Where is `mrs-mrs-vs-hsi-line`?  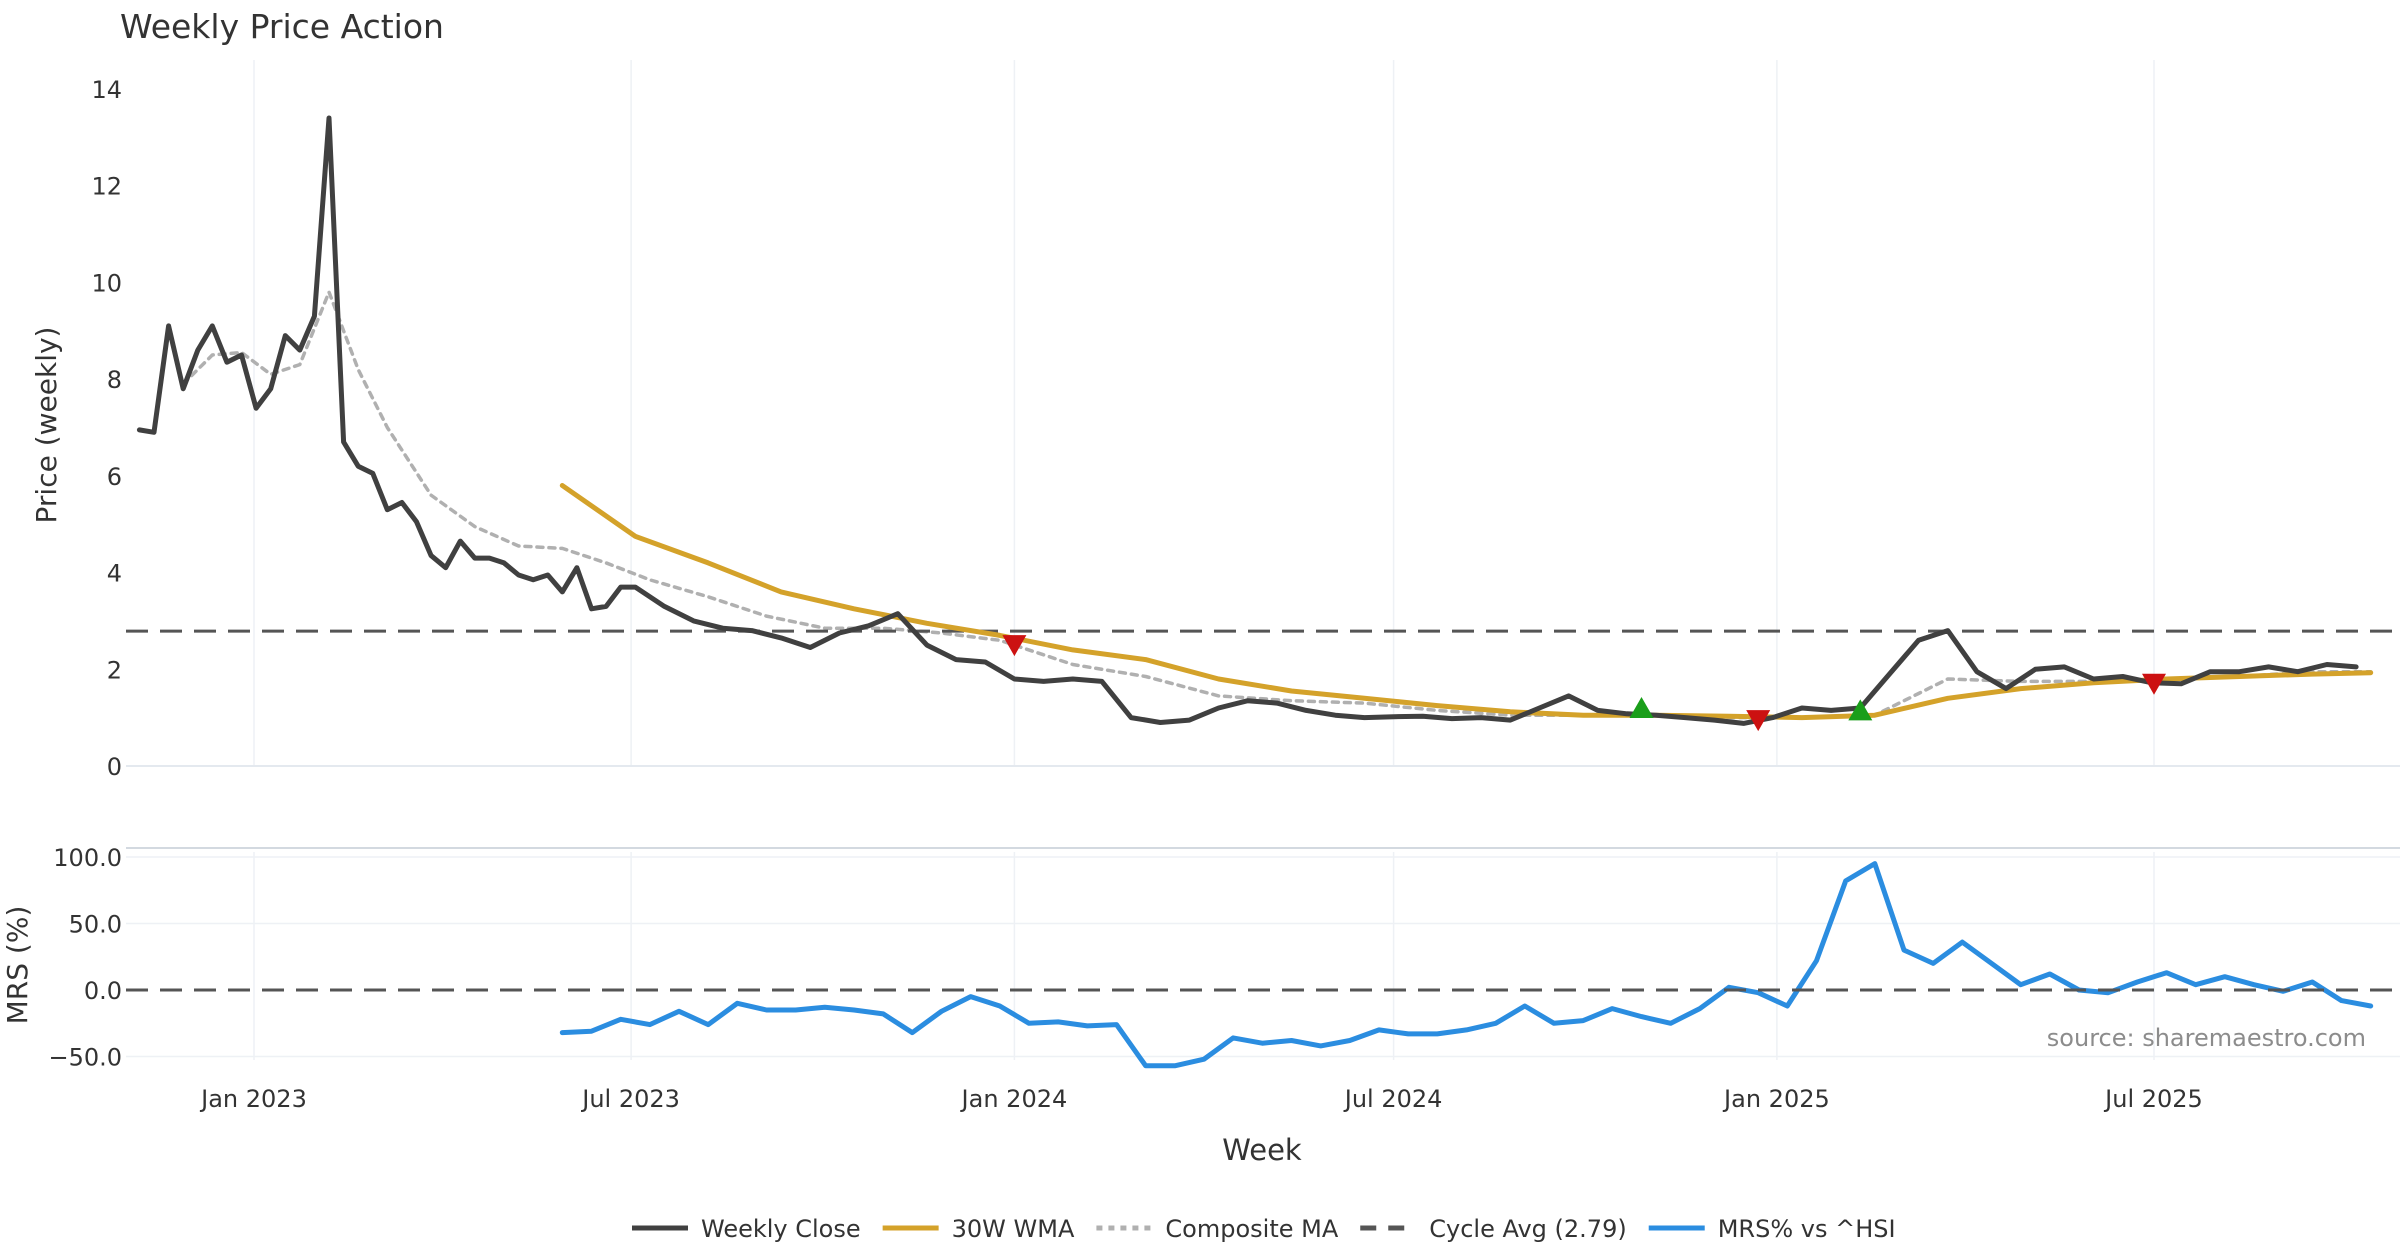
mrs-mrs-vs-hsi-line is located at coordinates (1466, 965).